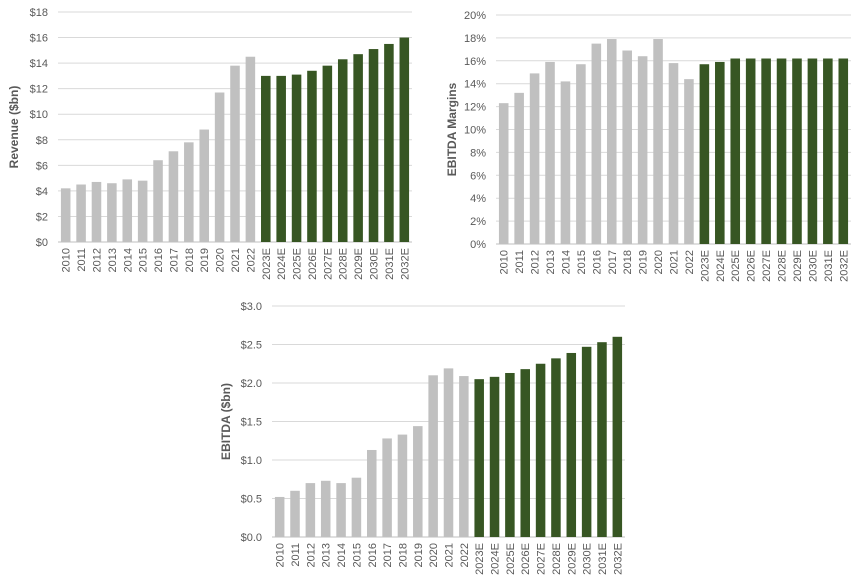 This screenshot has height=585, width=861. What do you see at coordinates (251, 500) in the screenshot?
I see `y-tick-label: $0.5` at bounding box center [251, 500].